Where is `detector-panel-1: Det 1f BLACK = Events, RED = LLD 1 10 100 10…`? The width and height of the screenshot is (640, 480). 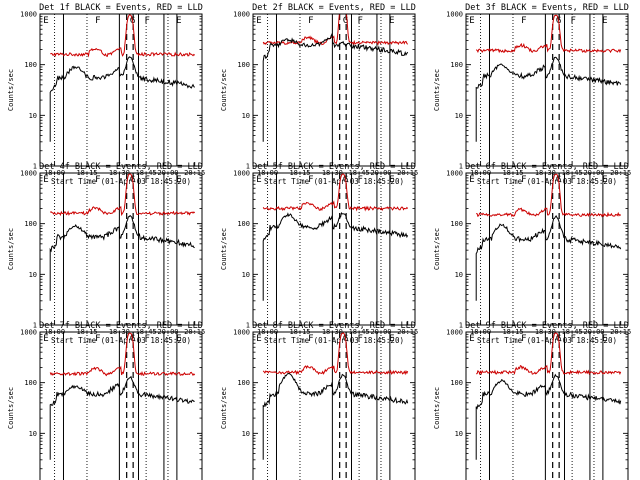 detector-panel-1: Det 1f BLACK = Events, RED = LLD 1 10 100 10… is located at coordinates (106, 94).